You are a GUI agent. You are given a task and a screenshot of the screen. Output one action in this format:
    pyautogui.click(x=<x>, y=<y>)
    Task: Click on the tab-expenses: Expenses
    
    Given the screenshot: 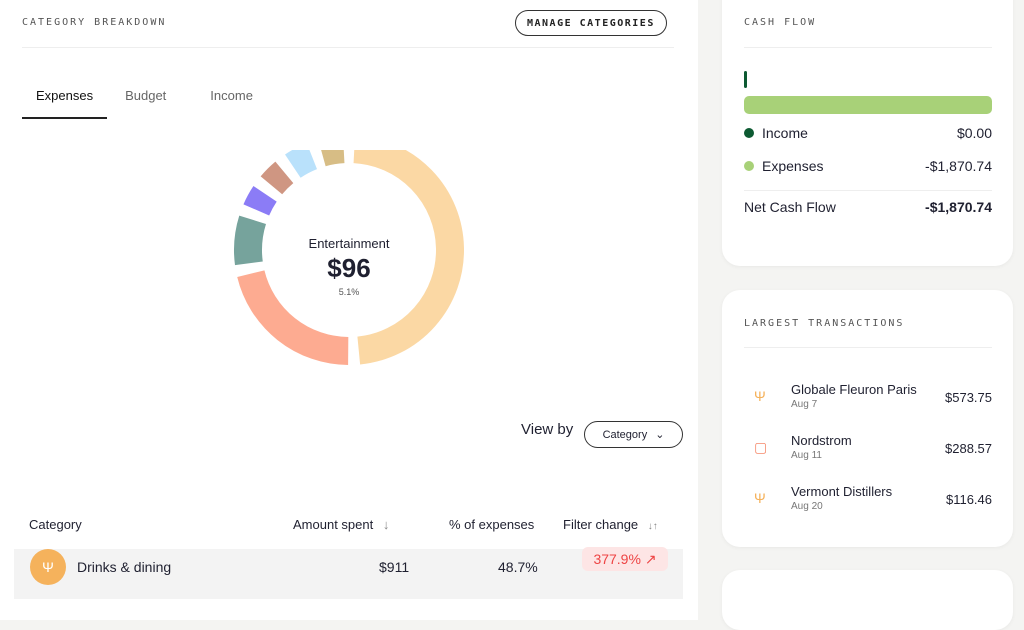 What is the action you would take?
    pyautogui.click(x=65, y=99)
    